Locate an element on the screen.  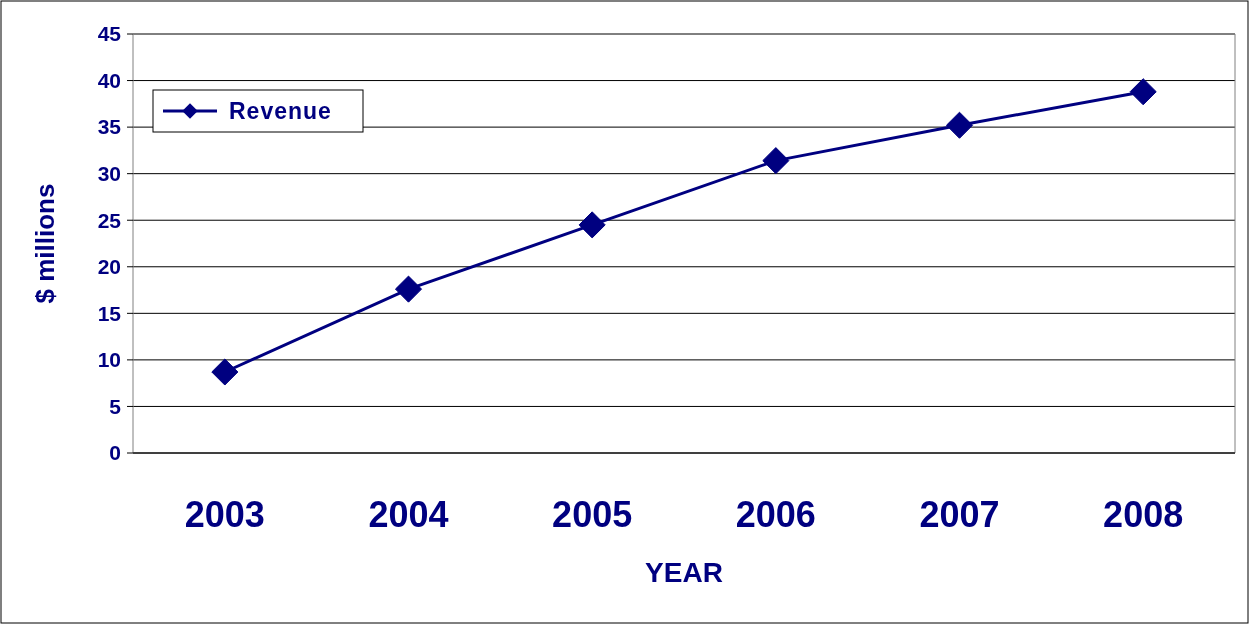
y-tick-label: 45 is located at coordinates (109, 34).